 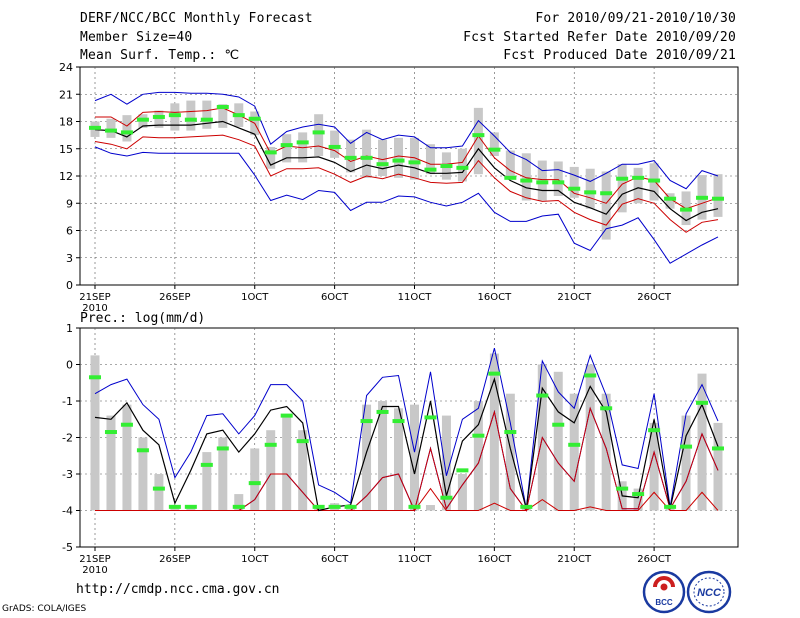 What do you see at coordinates (94, 570) in the screenshot?
I see `x-tick-sublabel: 2010` at bounding box center [94, 570].